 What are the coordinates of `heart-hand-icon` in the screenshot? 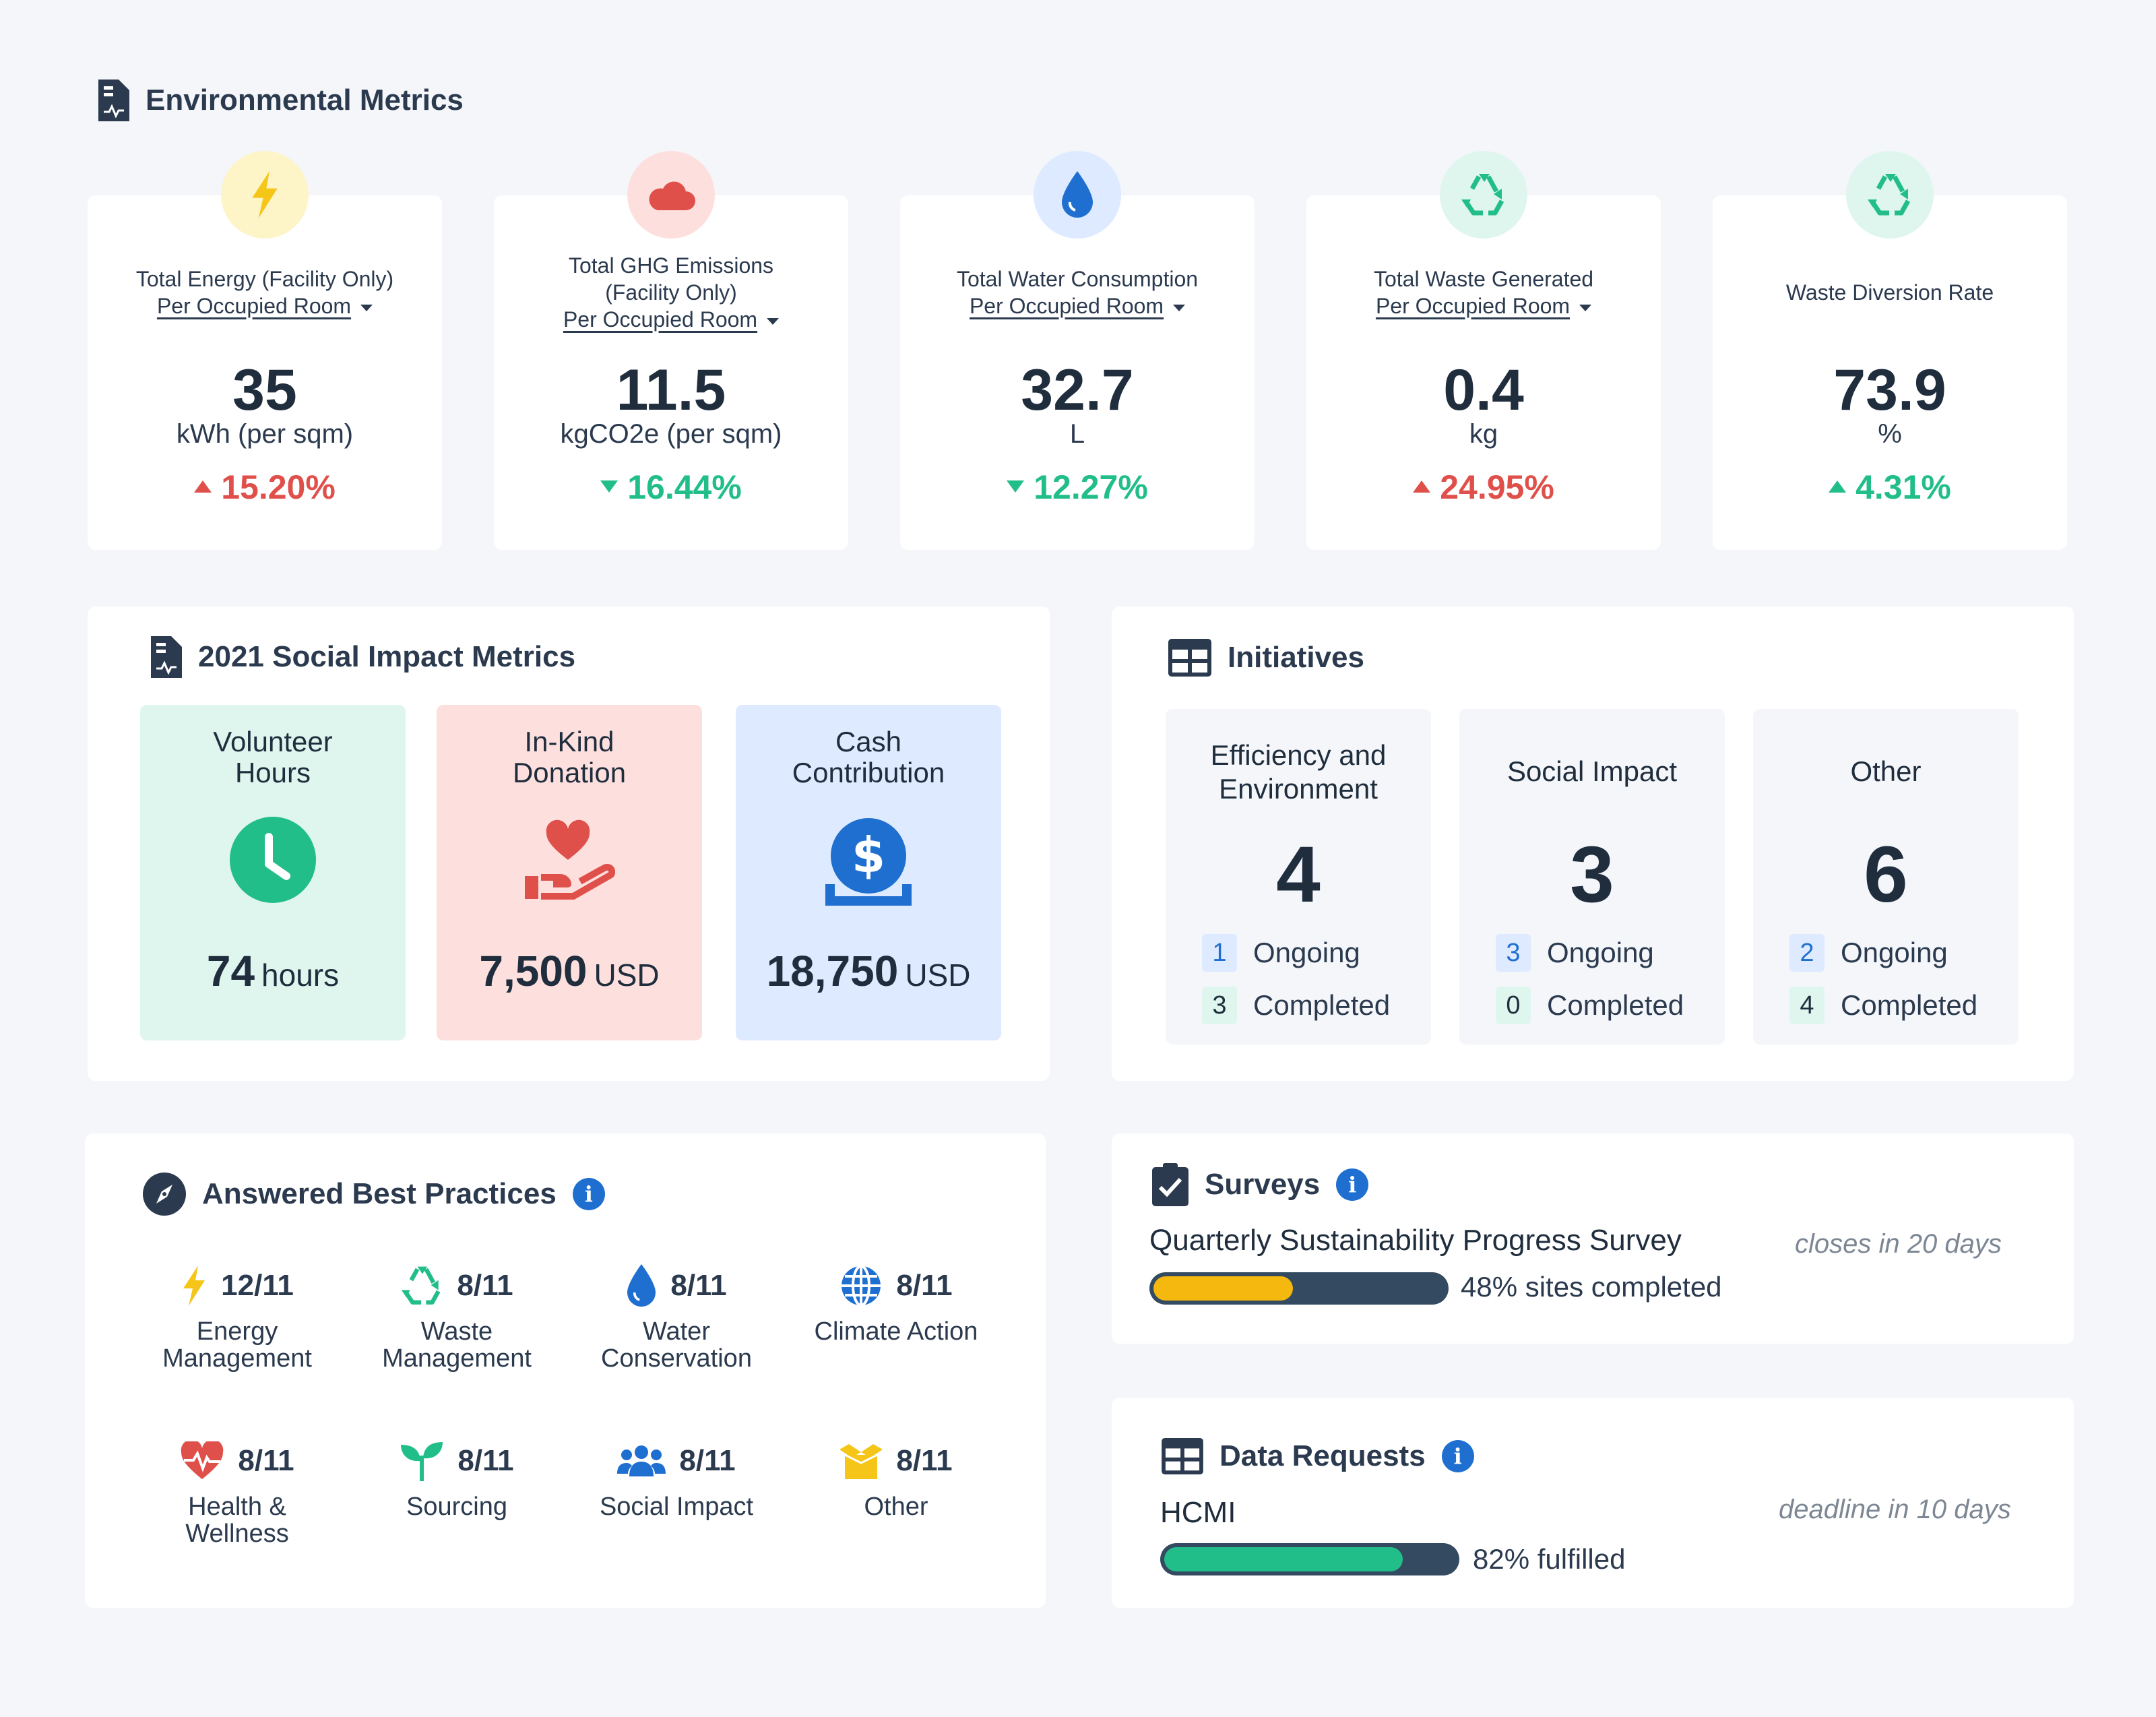 It's located at (570, 859).